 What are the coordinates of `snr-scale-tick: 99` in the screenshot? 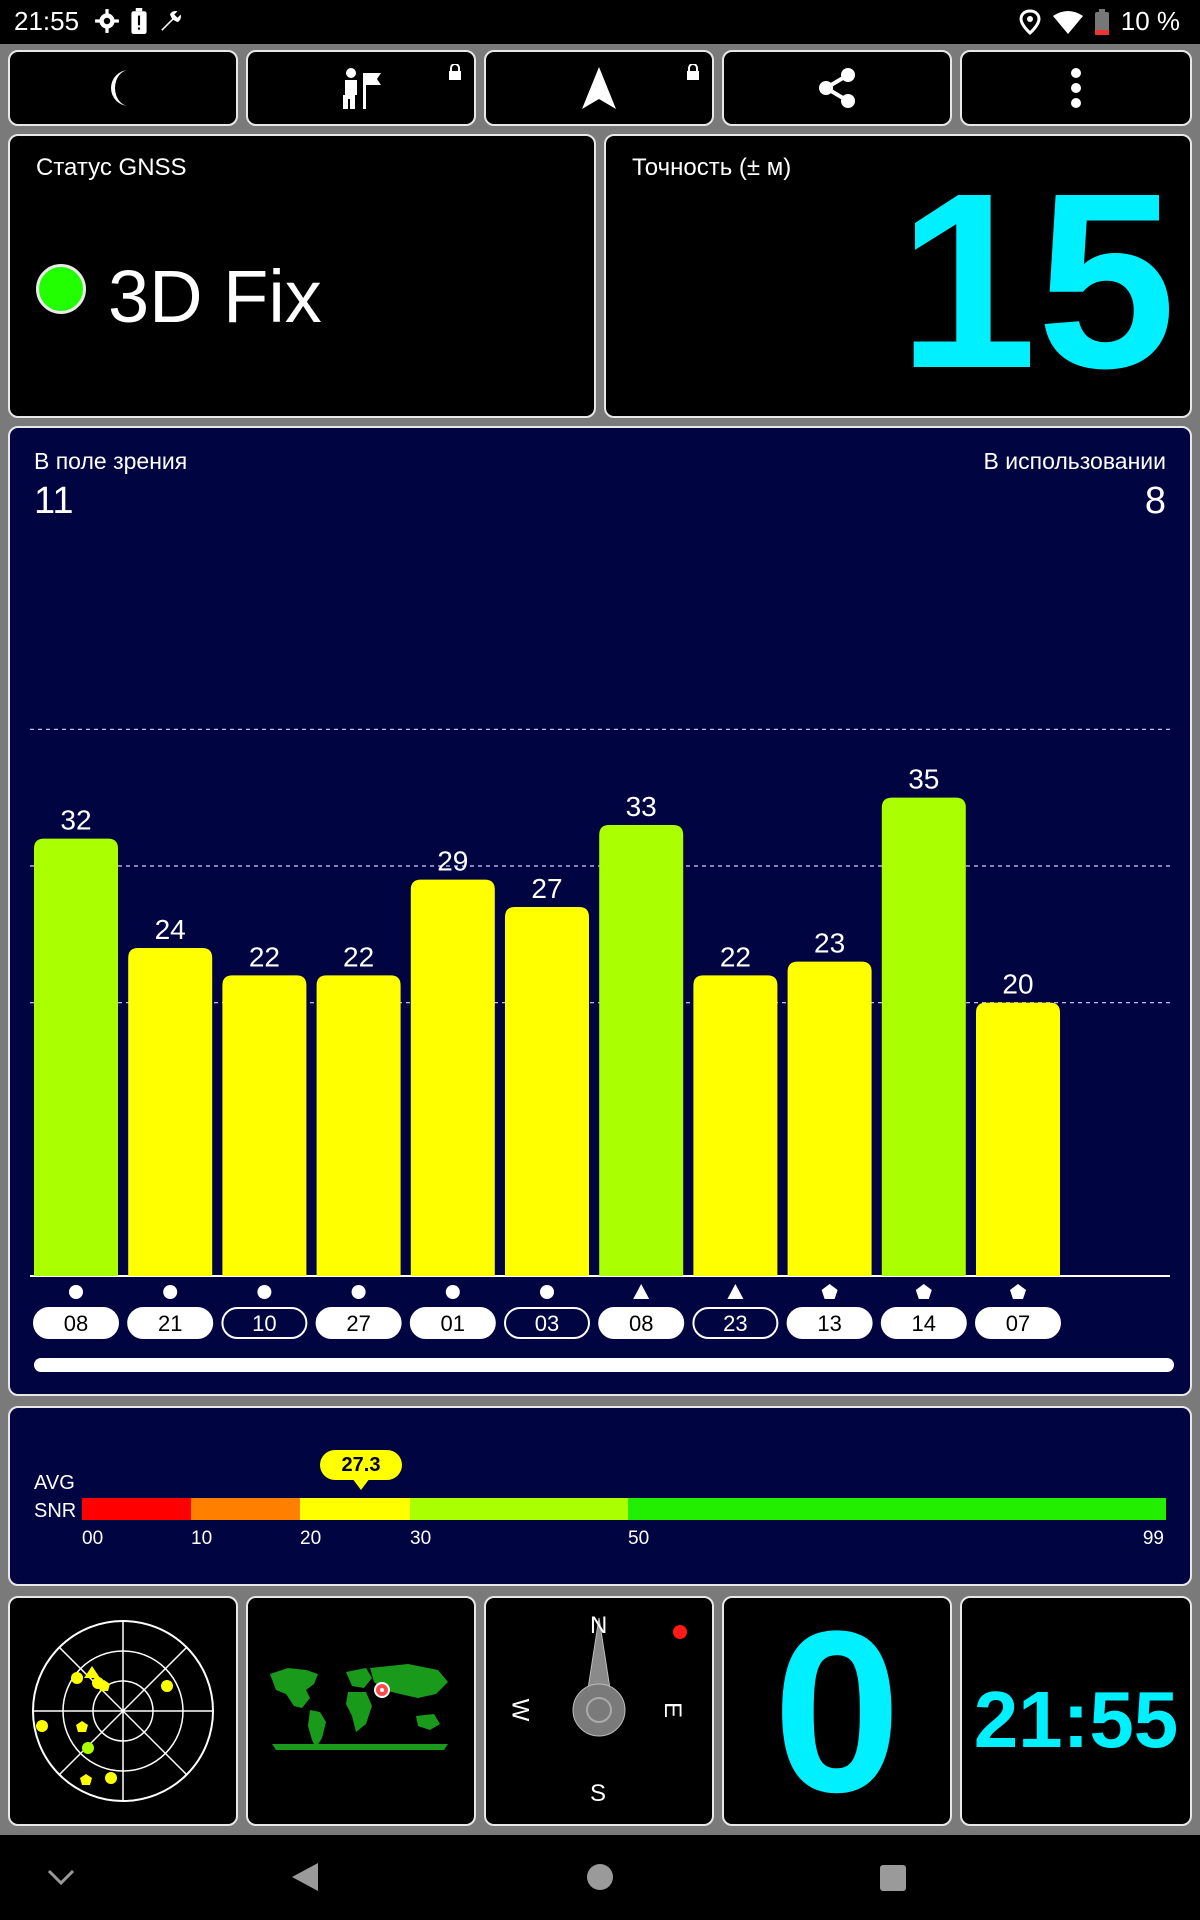 It's located at (1153, 1538).